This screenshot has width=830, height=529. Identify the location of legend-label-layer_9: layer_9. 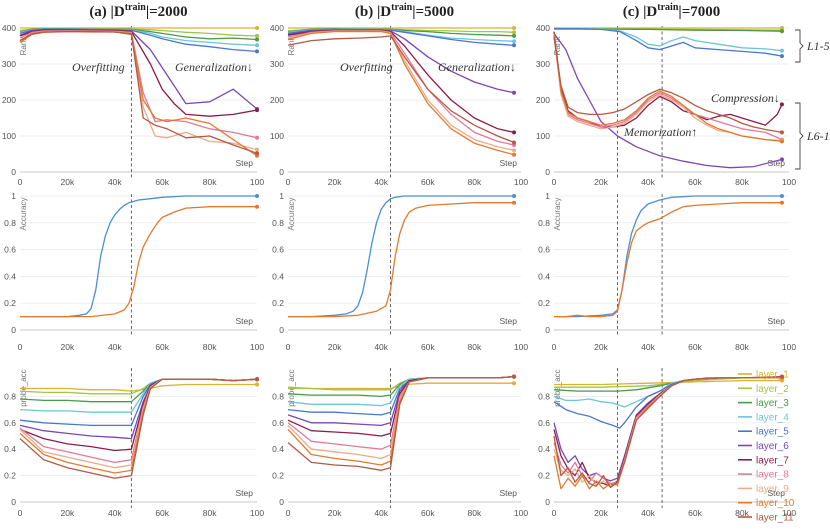
(772, 489).